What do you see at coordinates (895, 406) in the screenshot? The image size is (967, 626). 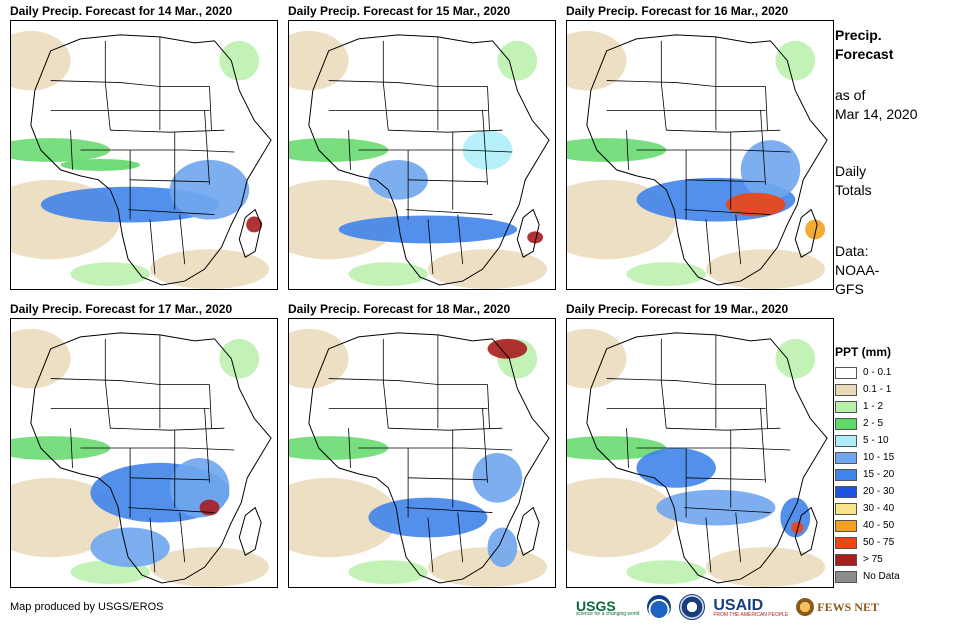 I see `legend-item: 1 - 2` at bounding box center [895, 406].